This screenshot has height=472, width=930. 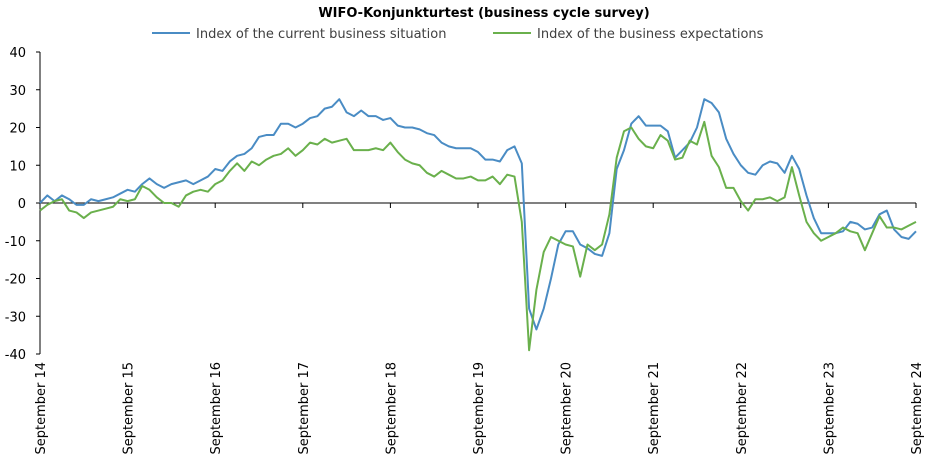 What do you see at coordinates (15, 280) in the screenshot?
I see `y-tick-label: -20` at bounding box center [15, 280].